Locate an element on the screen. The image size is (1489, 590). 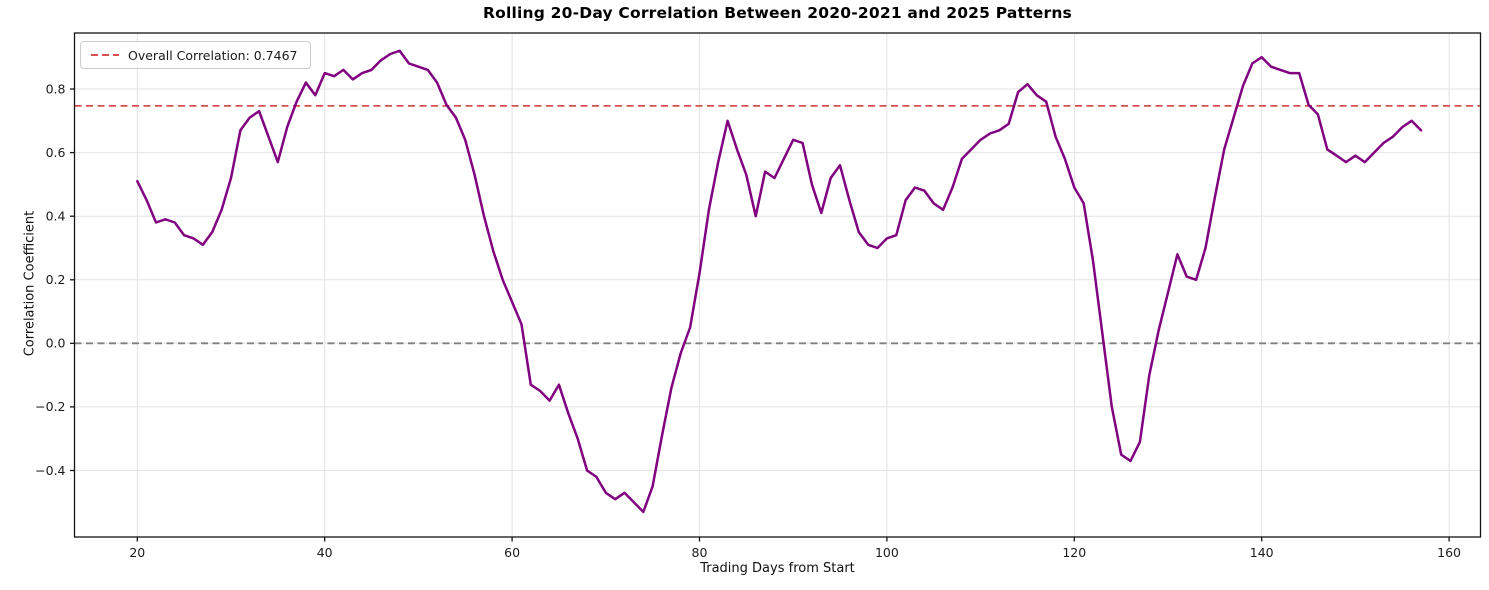
y-tick-label: −0.2 is located at coordinates (50, 406).